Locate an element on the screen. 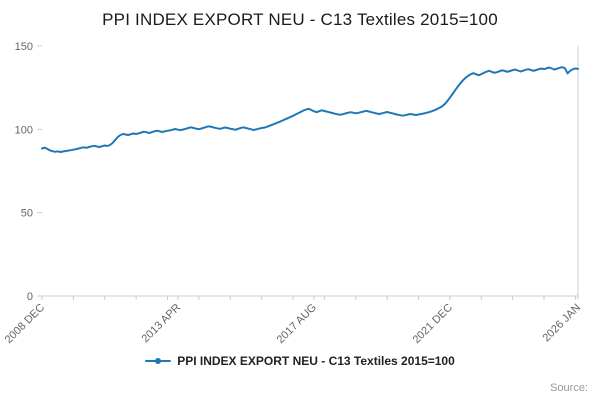 Image resolution: width=600 pixels, height=400 pixels. source-label: Source: is located at coordinates (569, 388).